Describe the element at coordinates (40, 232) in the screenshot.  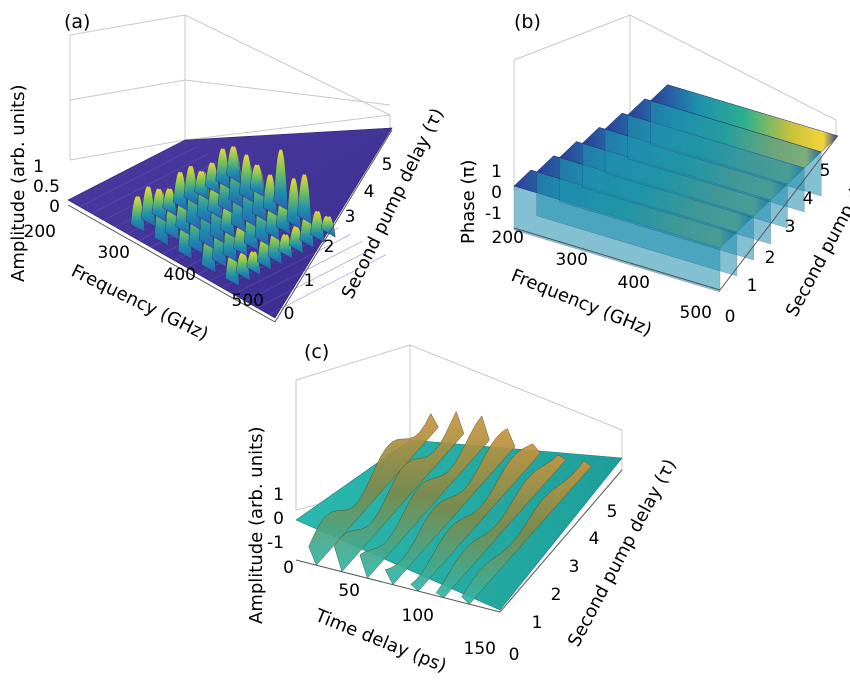
I see `panel-a-xtick: 200` at that location.